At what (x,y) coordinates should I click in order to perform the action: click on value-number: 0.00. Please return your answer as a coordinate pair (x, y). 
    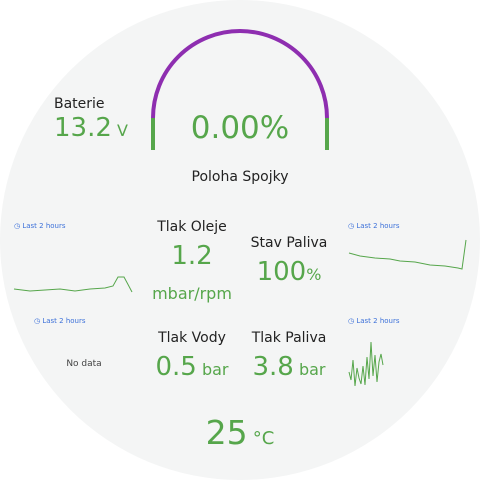
    Looking at the image, I should click on (225, 128).